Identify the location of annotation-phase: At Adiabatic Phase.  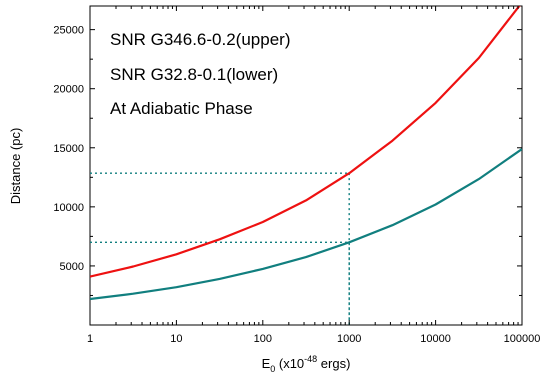
(181, 108).